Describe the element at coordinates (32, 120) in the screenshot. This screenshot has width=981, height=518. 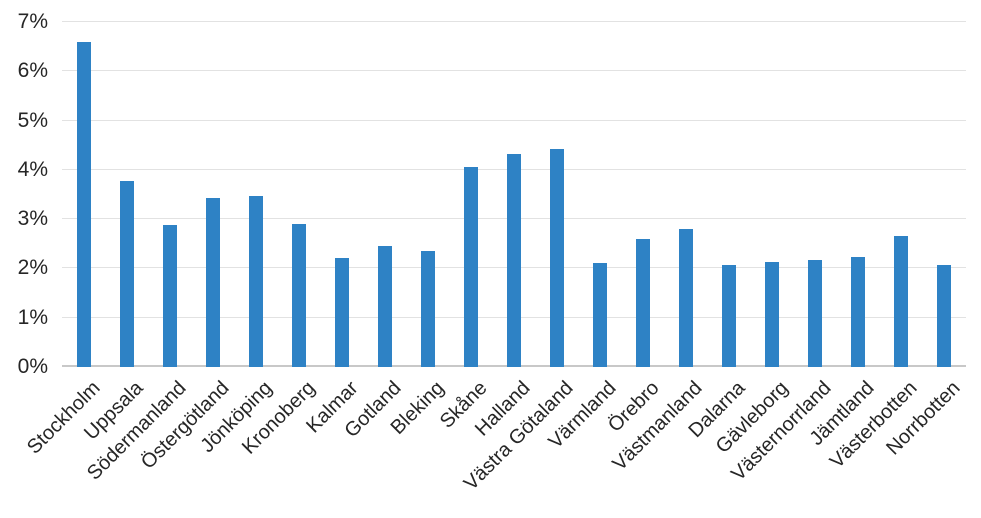
I see `y-axis-tick-label: 5%` at that location.